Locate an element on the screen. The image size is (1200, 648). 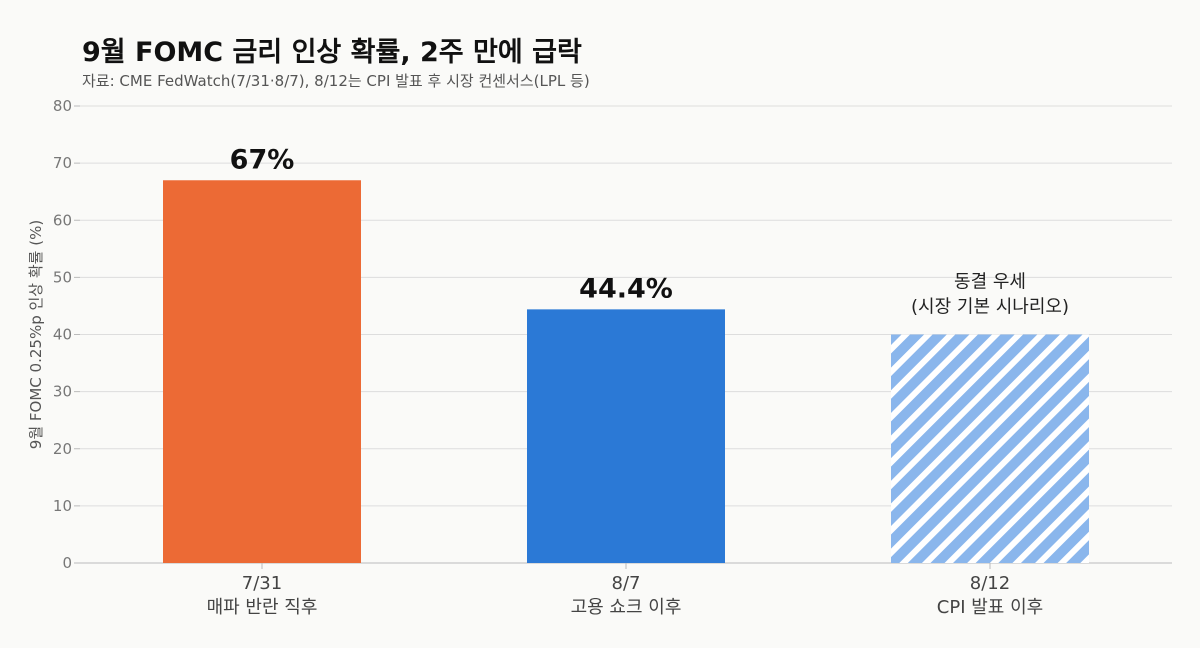
xtick-label-2-line-2: 고용 쇼크 이후 is located at coordinates (626, 607).